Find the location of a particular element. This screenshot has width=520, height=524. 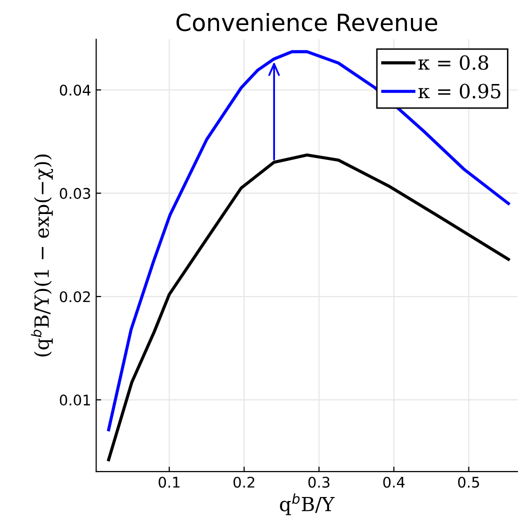

x-tick-label: 0.1 is located at coordinates (169, 482).